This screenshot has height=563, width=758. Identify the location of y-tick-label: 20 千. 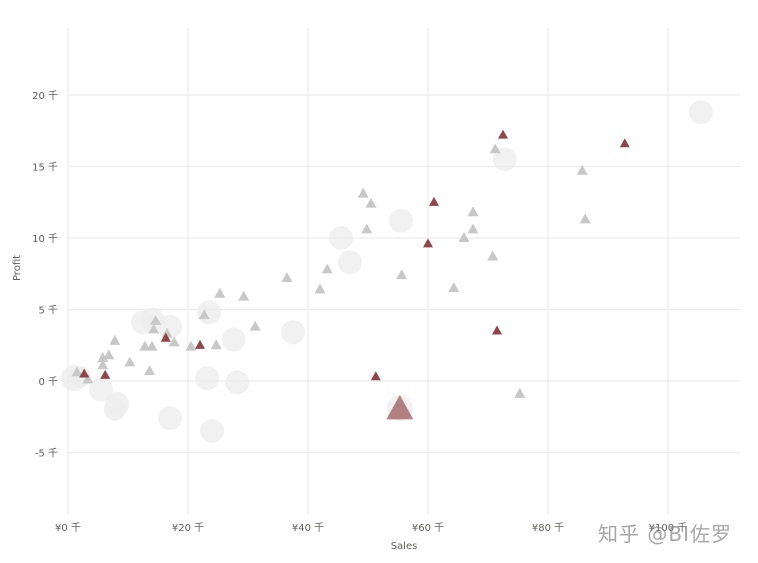
(45, 96).